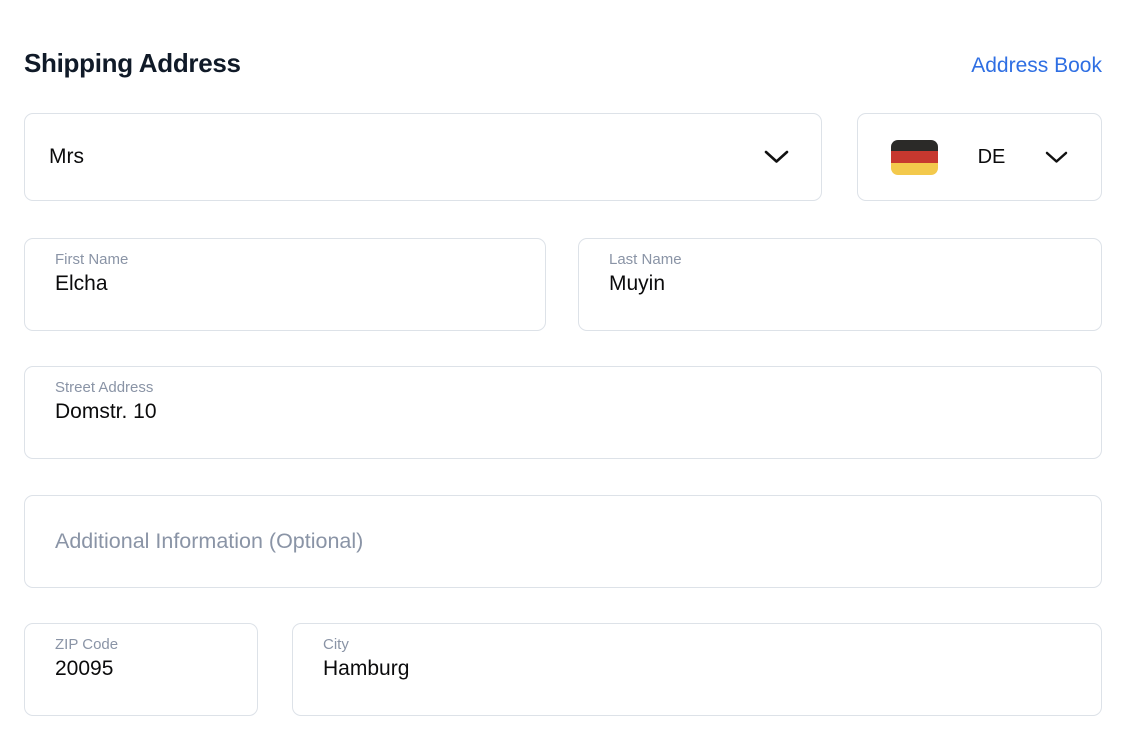 The height and width of the screenshot is (744, 1124). I want to click on street-row: Street Address Domstr. 10, so click(563, 412).